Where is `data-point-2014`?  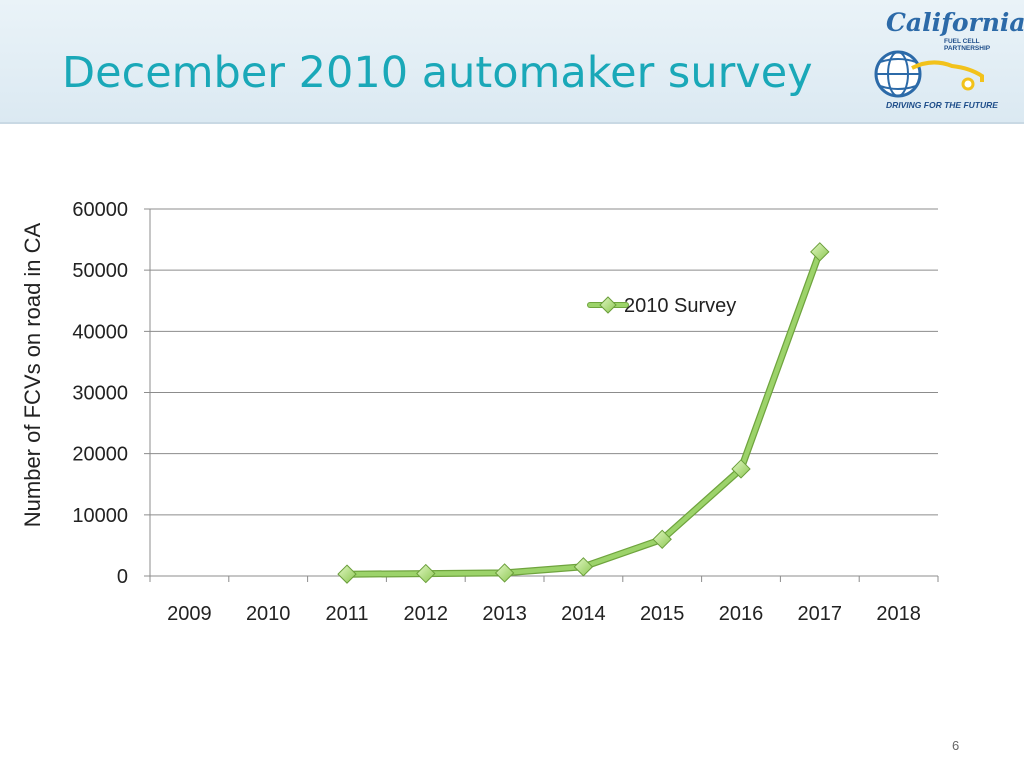 data-point-2014 is located at coordinates (583, 567).